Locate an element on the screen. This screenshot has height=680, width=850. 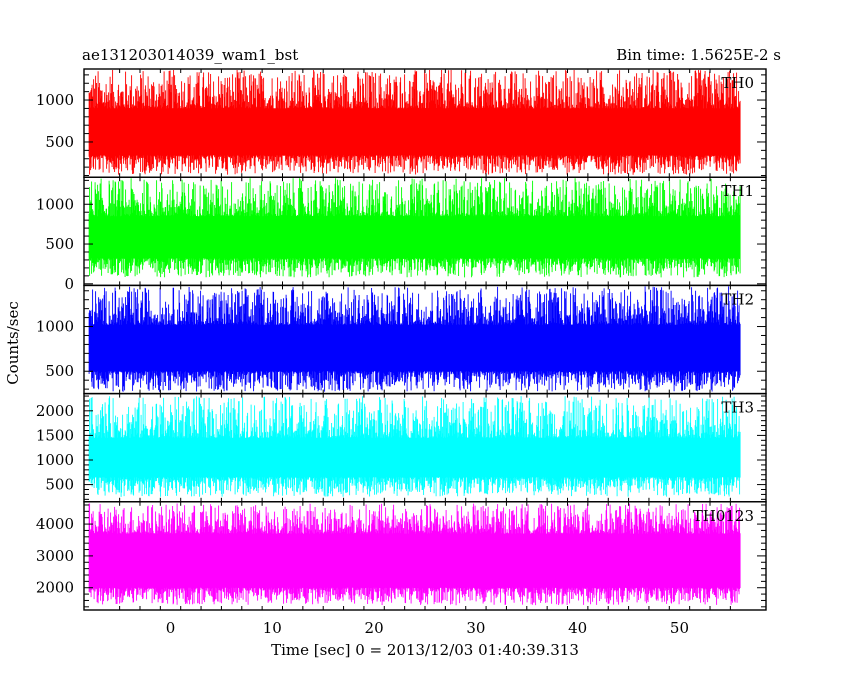
x-tick-label: 20 is located at coordinates (374, 628).